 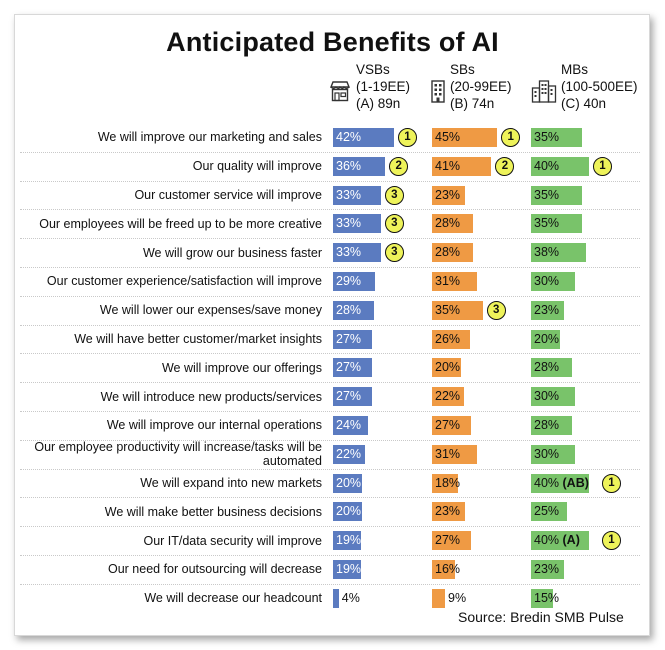 What do you see at coordinates (546, 396) in the screenshot?
I see `value-label: 30%` at bounding box center [546, 396].